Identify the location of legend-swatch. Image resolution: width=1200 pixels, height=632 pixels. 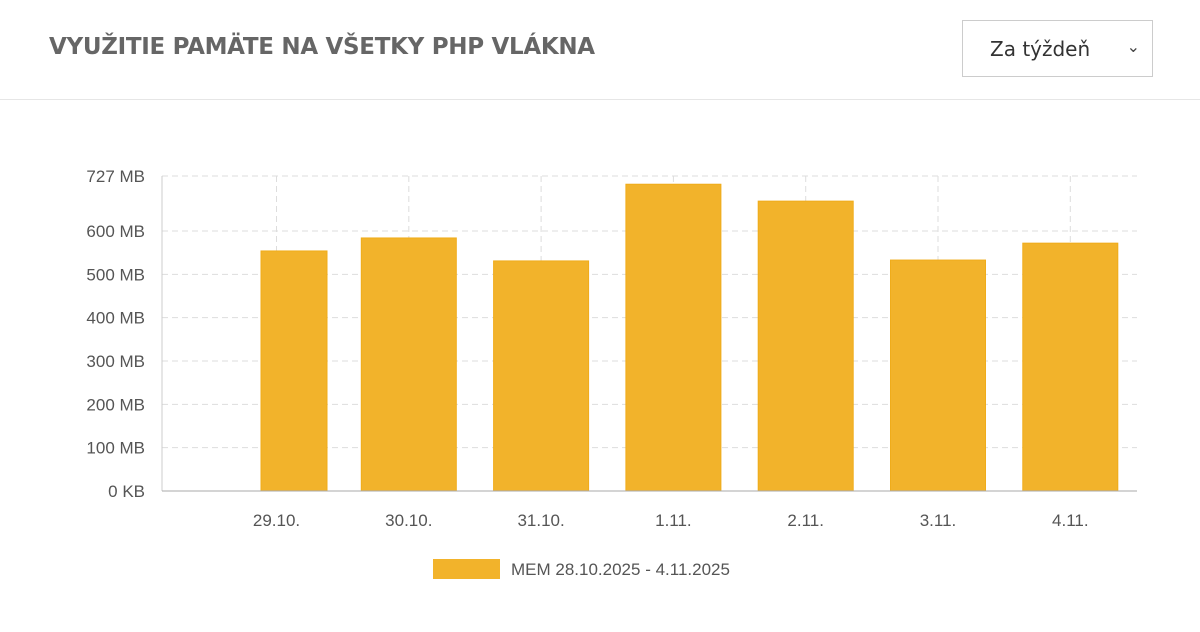
(466, 569).